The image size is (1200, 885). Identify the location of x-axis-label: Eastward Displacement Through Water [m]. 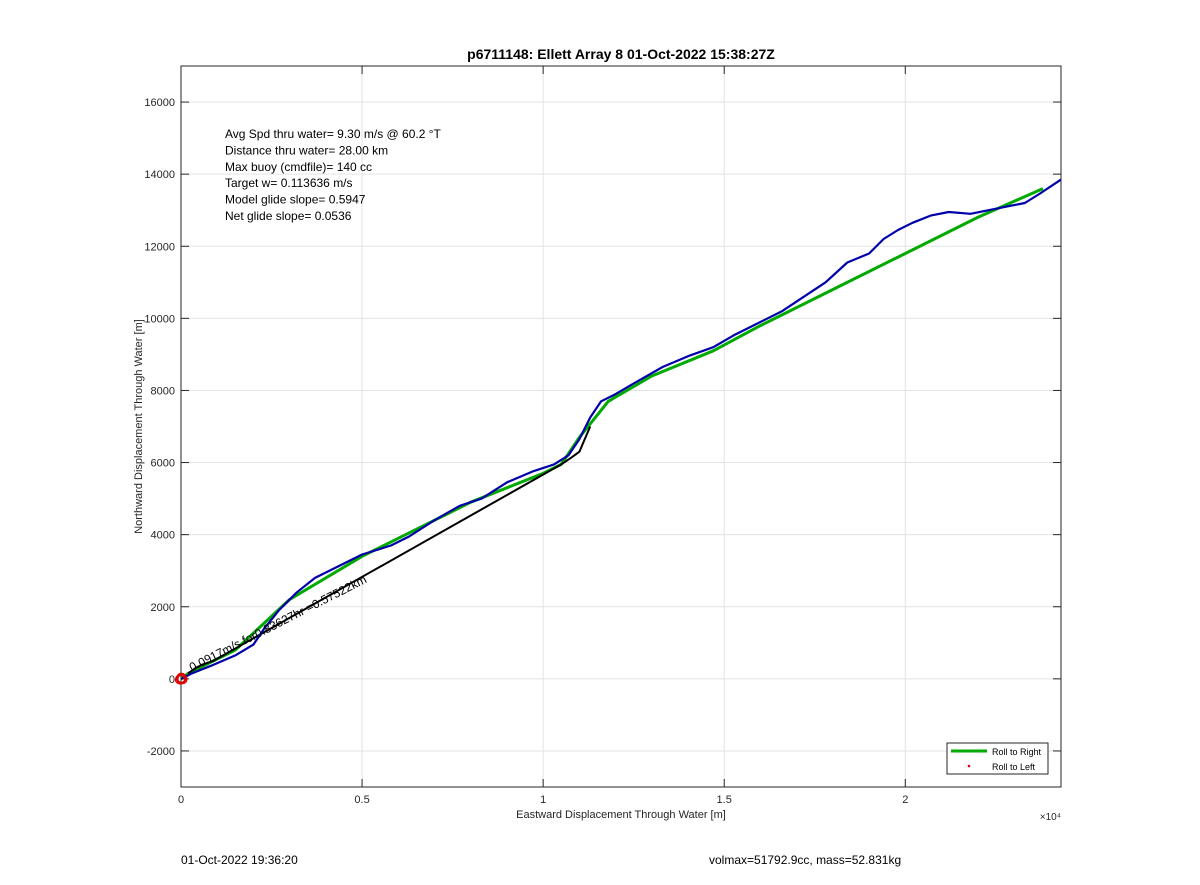
(621, 815).